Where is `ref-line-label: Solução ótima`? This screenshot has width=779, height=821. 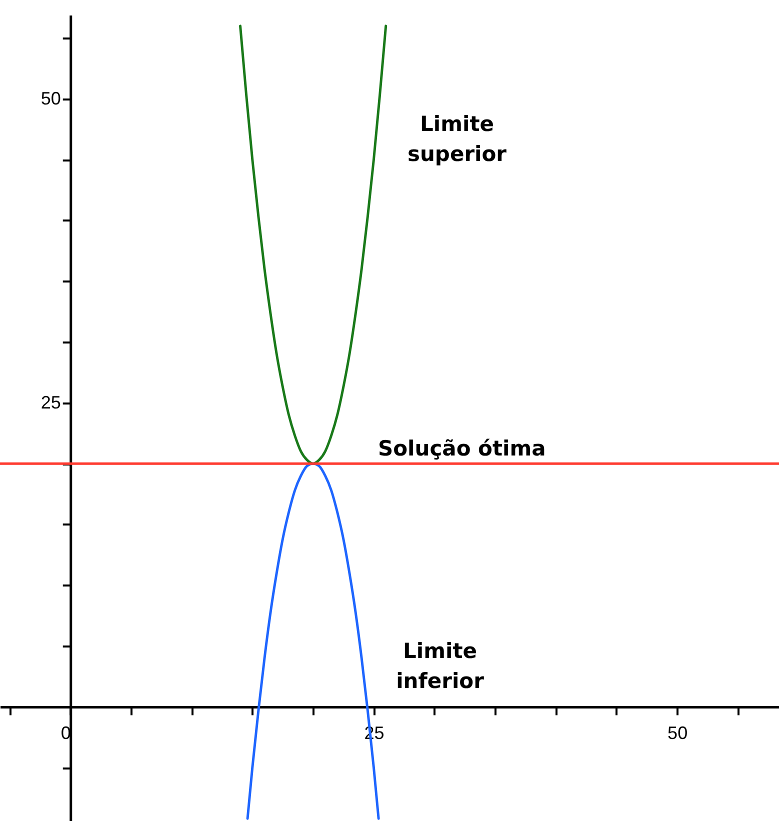 ref-line-label: Solução ótima is located at coordinates (462, 448).